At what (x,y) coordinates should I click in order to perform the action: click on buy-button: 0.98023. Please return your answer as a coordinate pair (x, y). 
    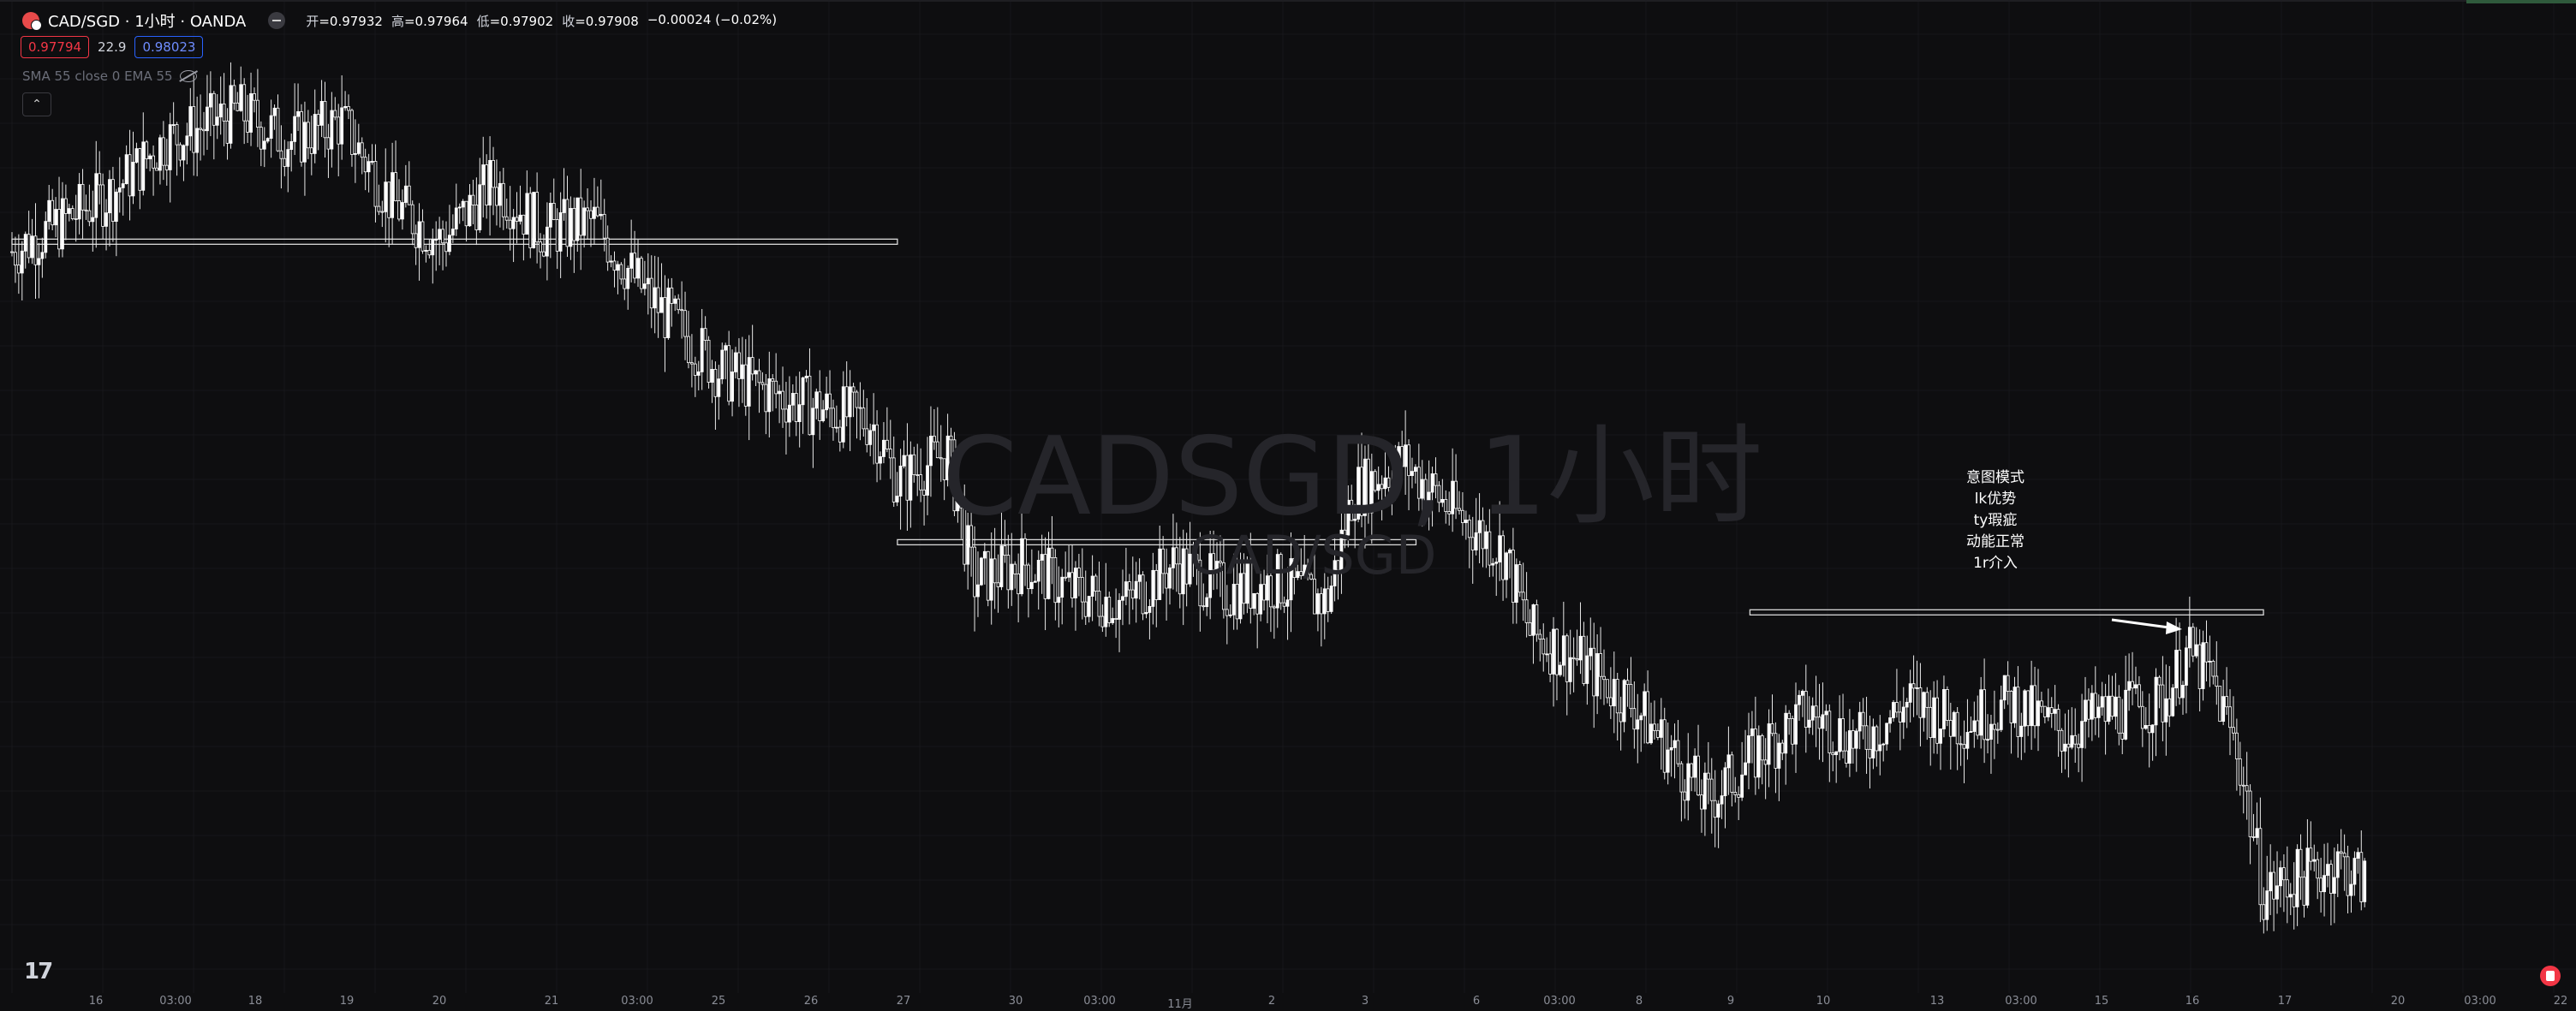
    Looking at the image, I should click on (169, 47).